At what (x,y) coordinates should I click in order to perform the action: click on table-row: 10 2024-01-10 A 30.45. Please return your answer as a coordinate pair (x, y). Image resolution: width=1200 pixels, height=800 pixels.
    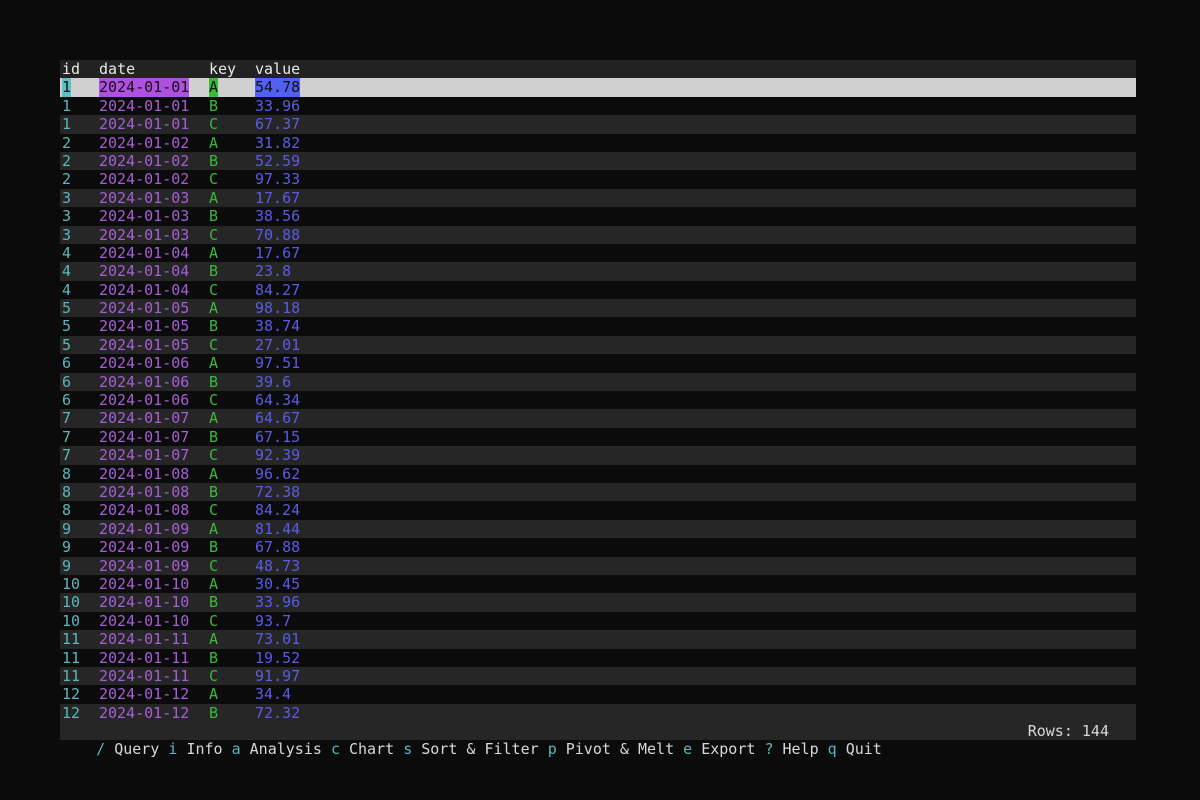
    Looking at the image, I should click on (598, 584).